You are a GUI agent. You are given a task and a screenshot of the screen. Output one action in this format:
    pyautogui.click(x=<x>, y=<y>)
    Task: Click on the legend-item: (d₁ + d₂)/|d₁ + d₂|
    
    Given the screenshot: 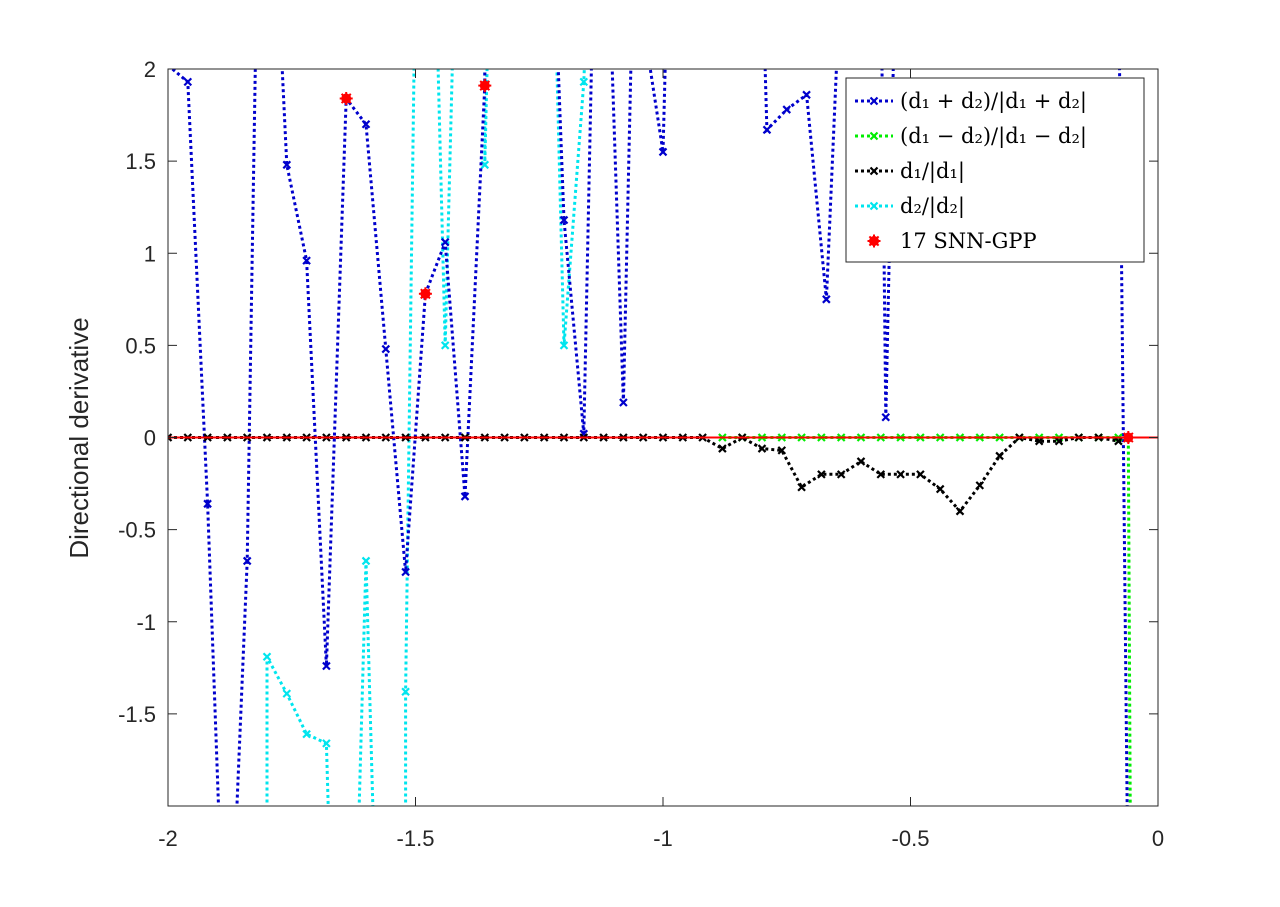 What is the action you would take?
    pyautogui.click(x=971, y=101)
    